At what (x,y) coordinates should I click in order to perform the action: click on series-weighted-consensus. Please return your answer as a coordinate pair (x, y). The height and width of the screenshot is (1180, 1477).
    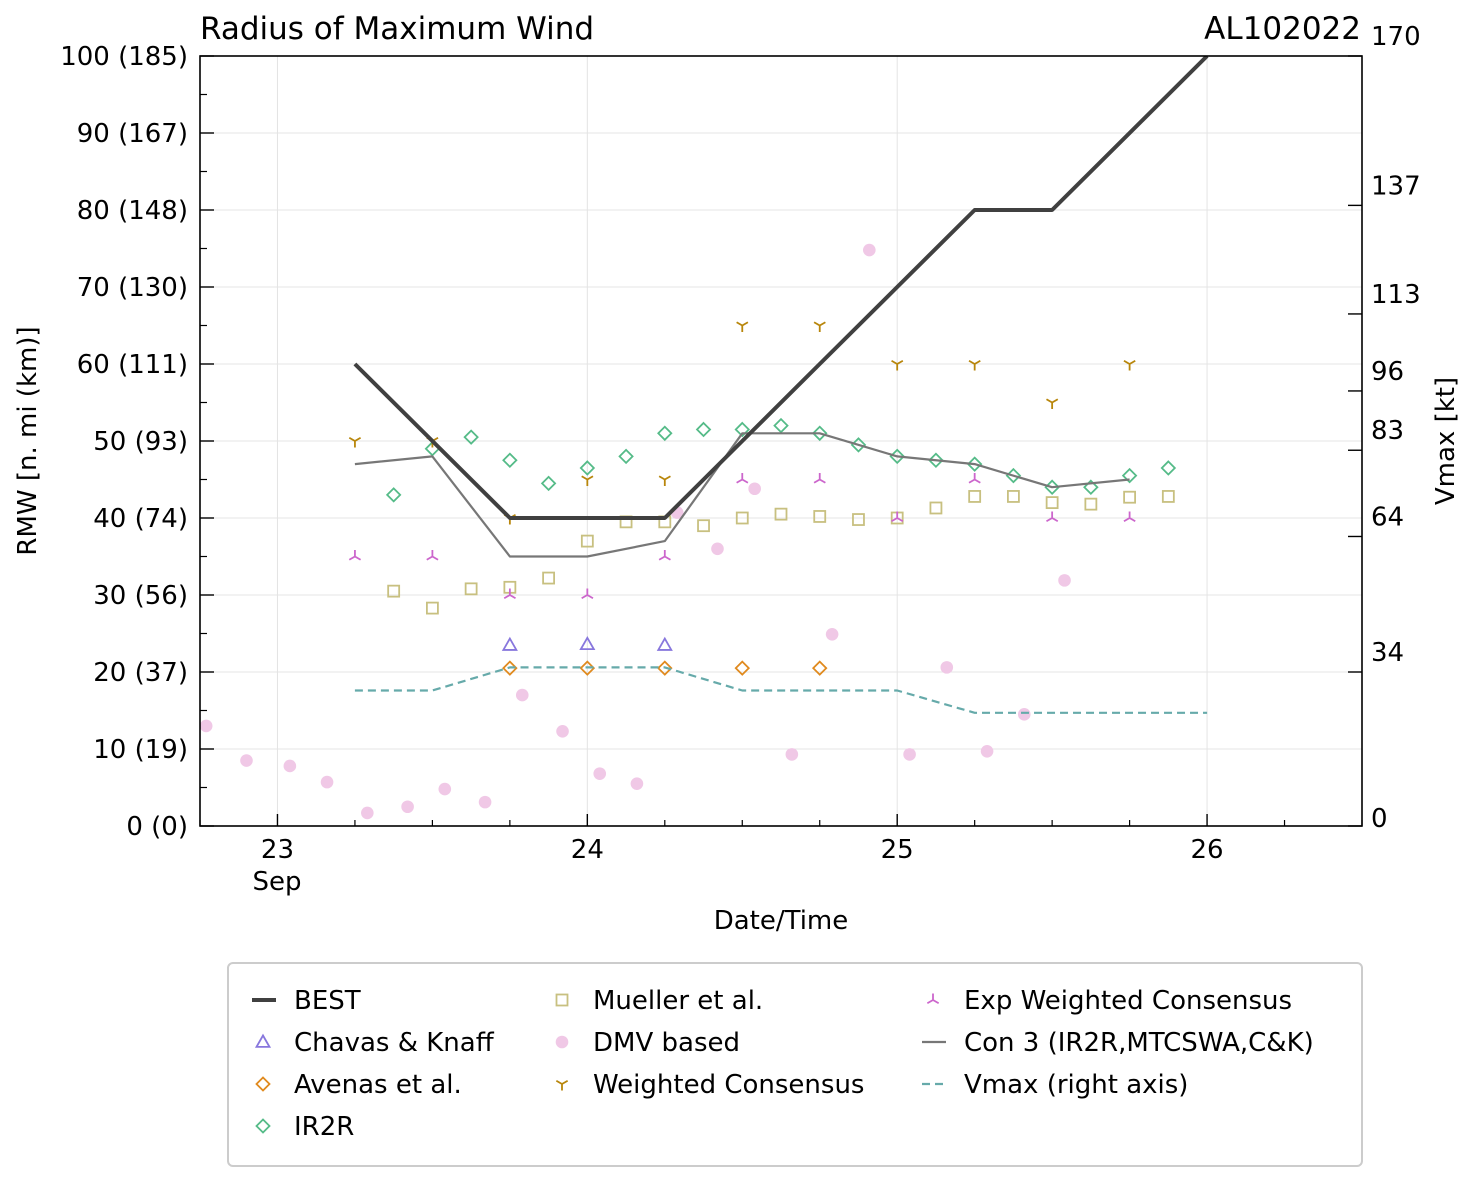
    Looking at the image, I should click on (742, 423).